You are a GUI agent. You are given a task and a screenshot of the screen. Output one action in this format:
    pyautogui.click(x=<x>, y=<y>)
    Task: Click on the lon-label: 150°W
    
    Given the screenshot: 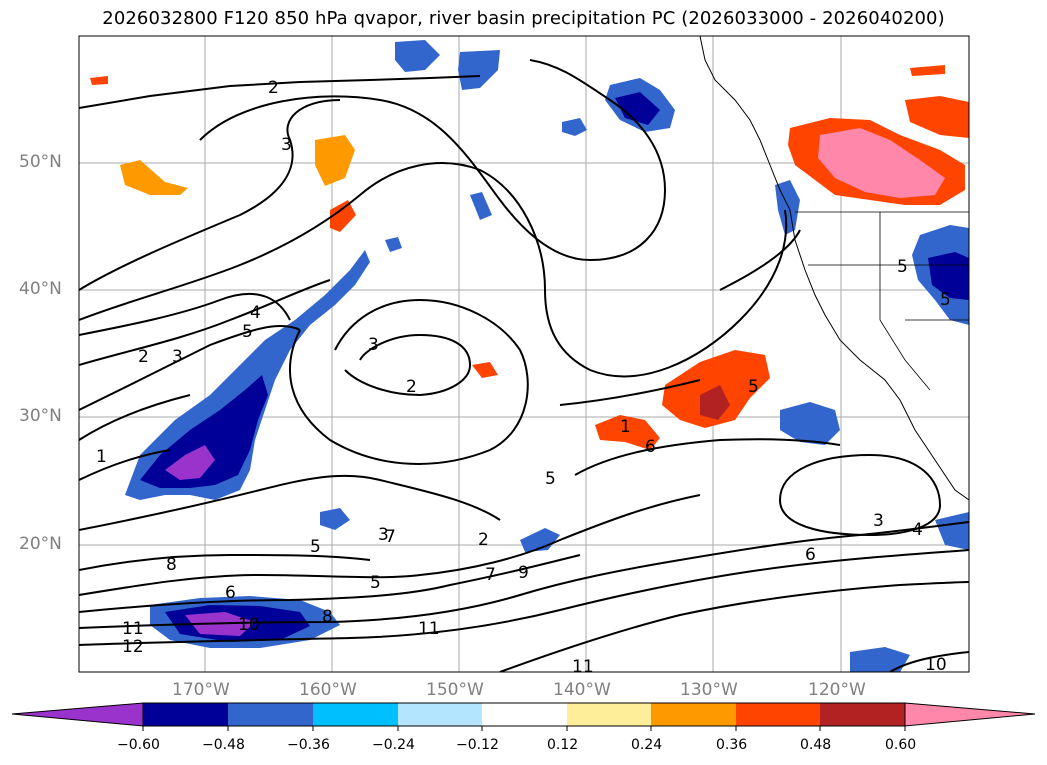 What is the action you would take?
    pyautogui.click(x=455, y=690)
    